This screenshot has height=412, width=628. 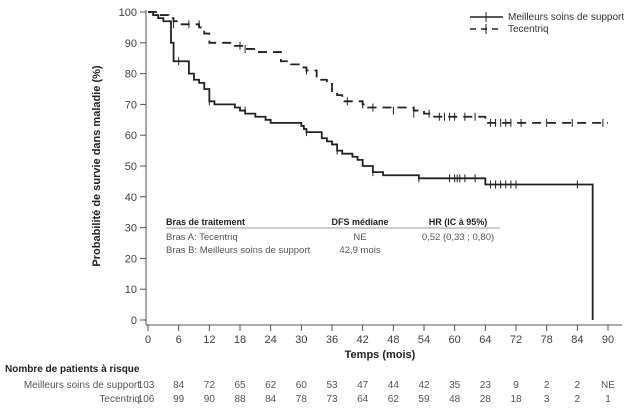 What do you see at coordinates (179, 340) in the screenshot?
I see `x-tick-label: 6` at bounding box center [179, 340].